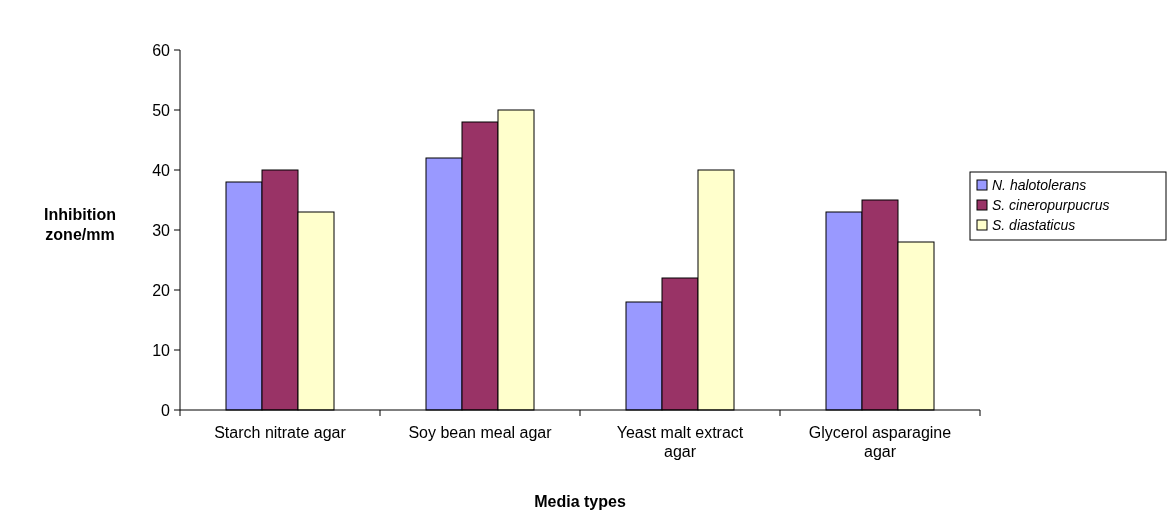  What do you see at coordinates (161, 290) in the screenshot?
I see `y-tick-label: 20` at bounding box center [161, 290].